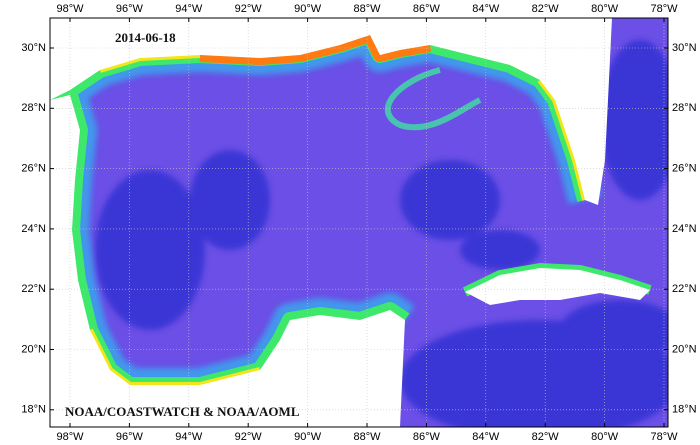 Image resolution: width=700 pixels, height=445 pixels. What do you see at coordinates (145, 37) in the screenshot?
I see `date-label: 2014-06-18` at bounding box center [145, 37].